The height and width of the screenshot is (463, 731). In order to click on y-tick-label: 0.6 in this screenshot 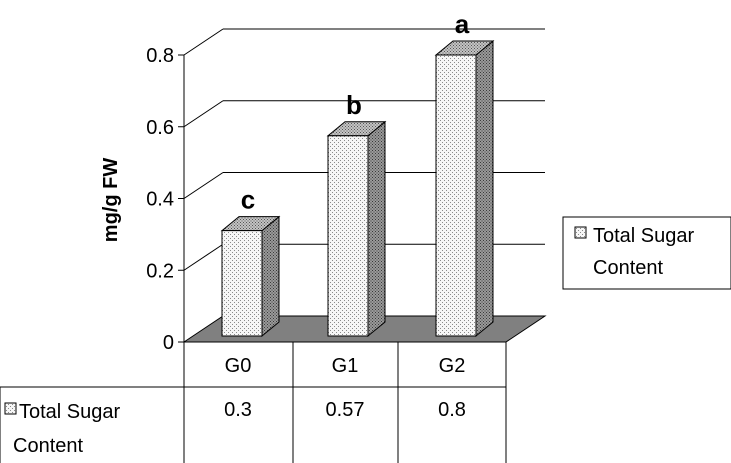, I will do `click(160, 128)`.